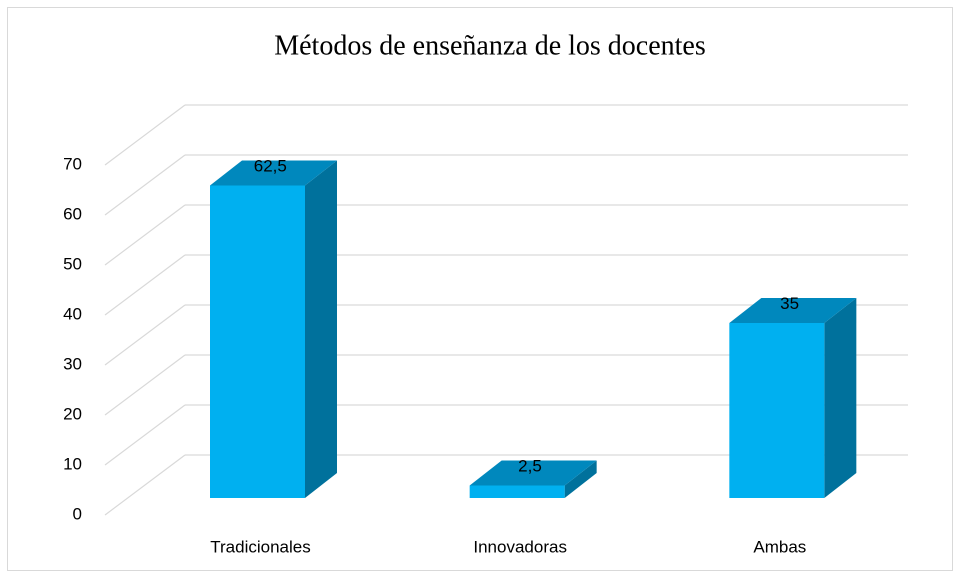 The image size is (960, 578). What do you see at coordinates (77, 513) in the screenshot?
I see `y-tick-label: 0` at bounding box center [77, 513].